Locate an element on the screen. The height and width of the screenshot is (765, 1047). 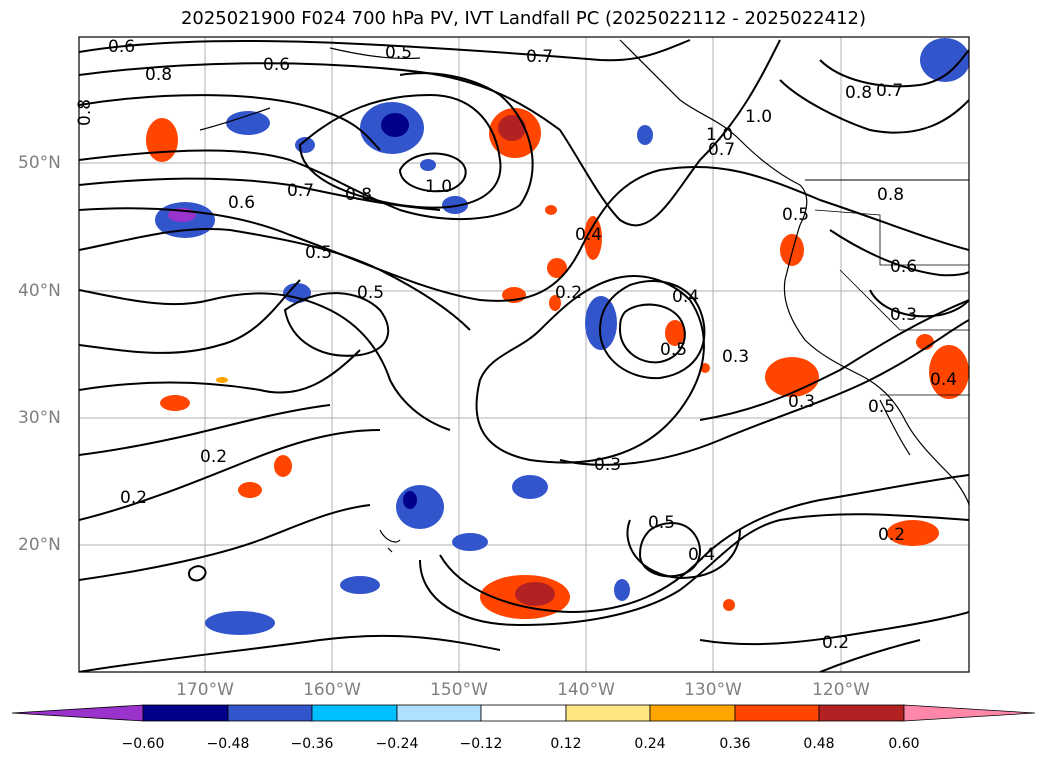
colorbar-tick-label: −0.36 is located at coordinates (312, 744).